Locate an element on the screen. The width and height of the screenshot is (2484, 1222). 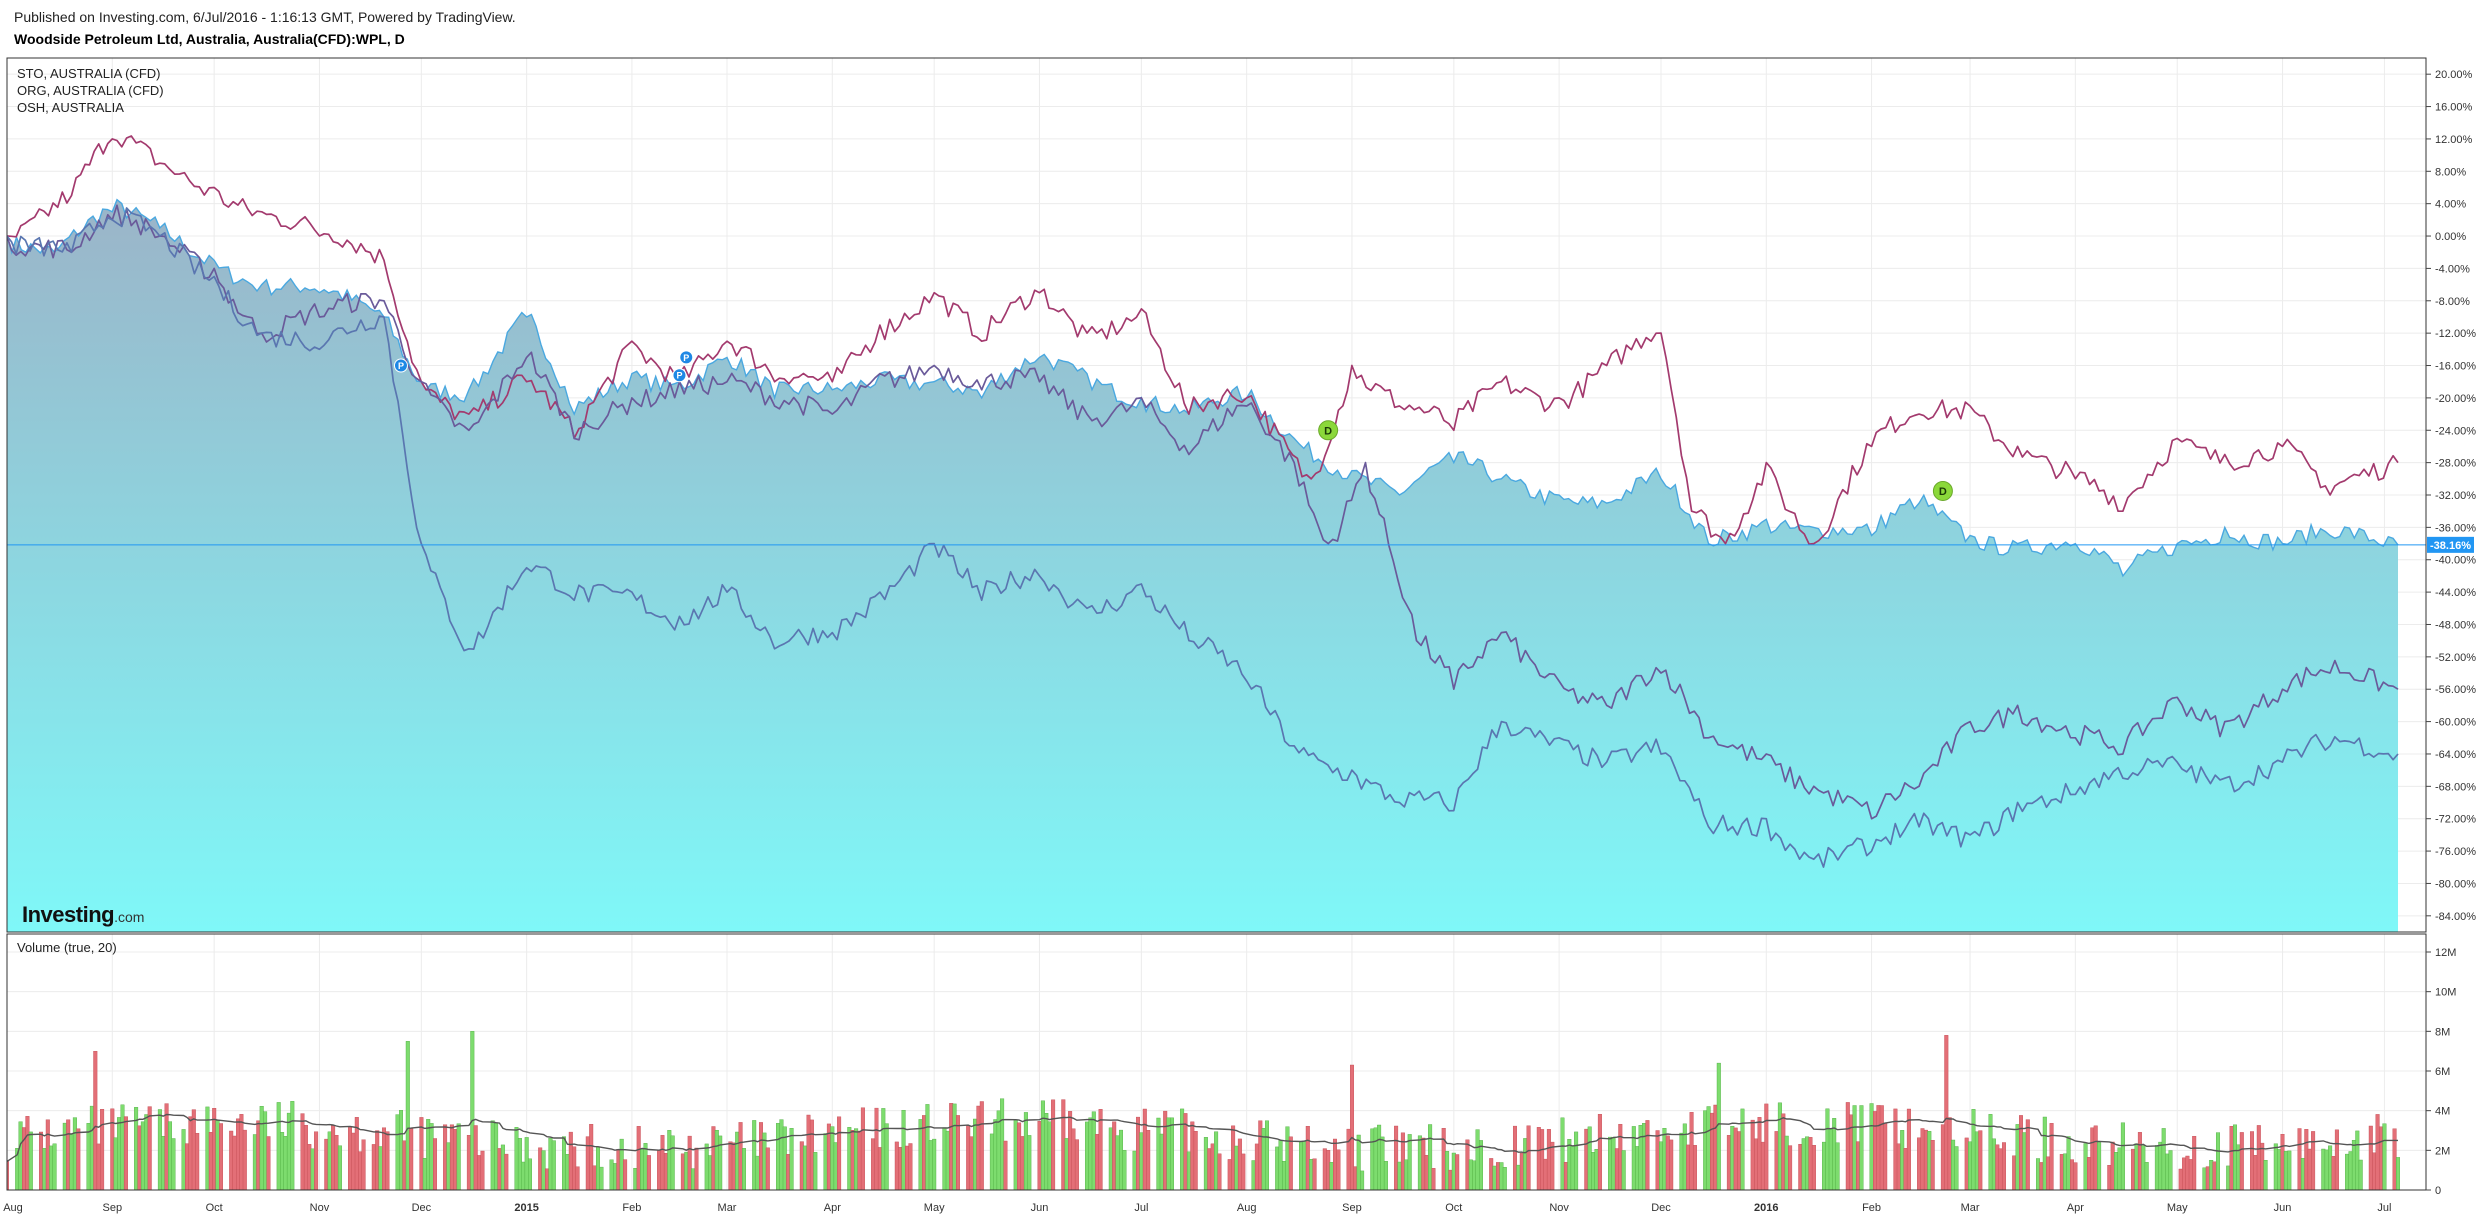
legend-osh: OSH, AUSTRALIA is located at coordinates (70, 107).